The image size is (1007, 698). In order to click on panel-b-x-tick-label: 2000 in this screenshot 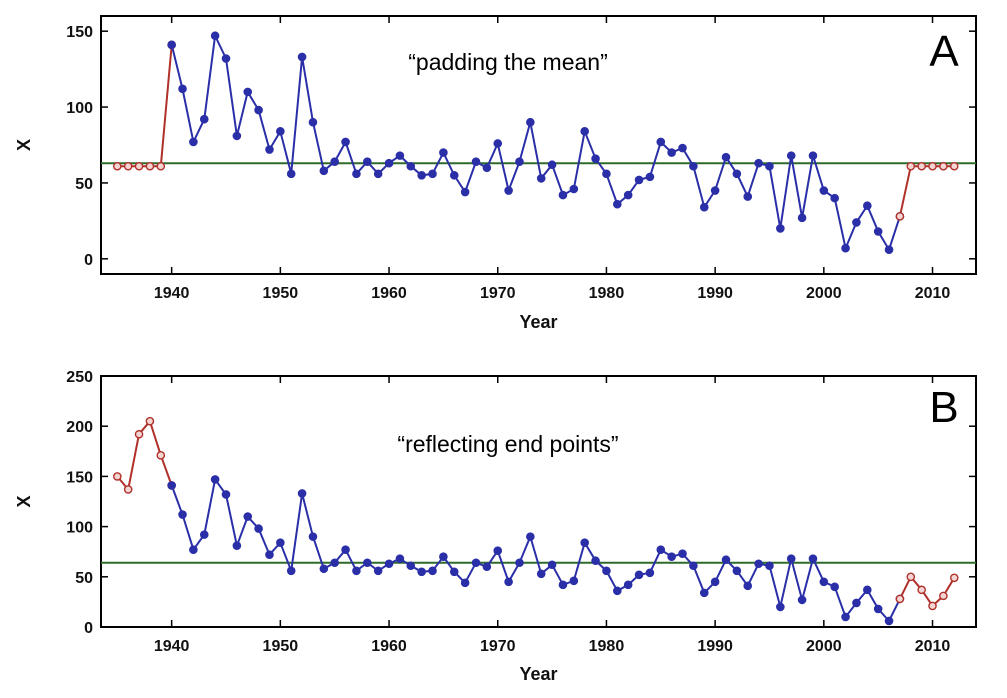, I will do `click(824, 646)`.